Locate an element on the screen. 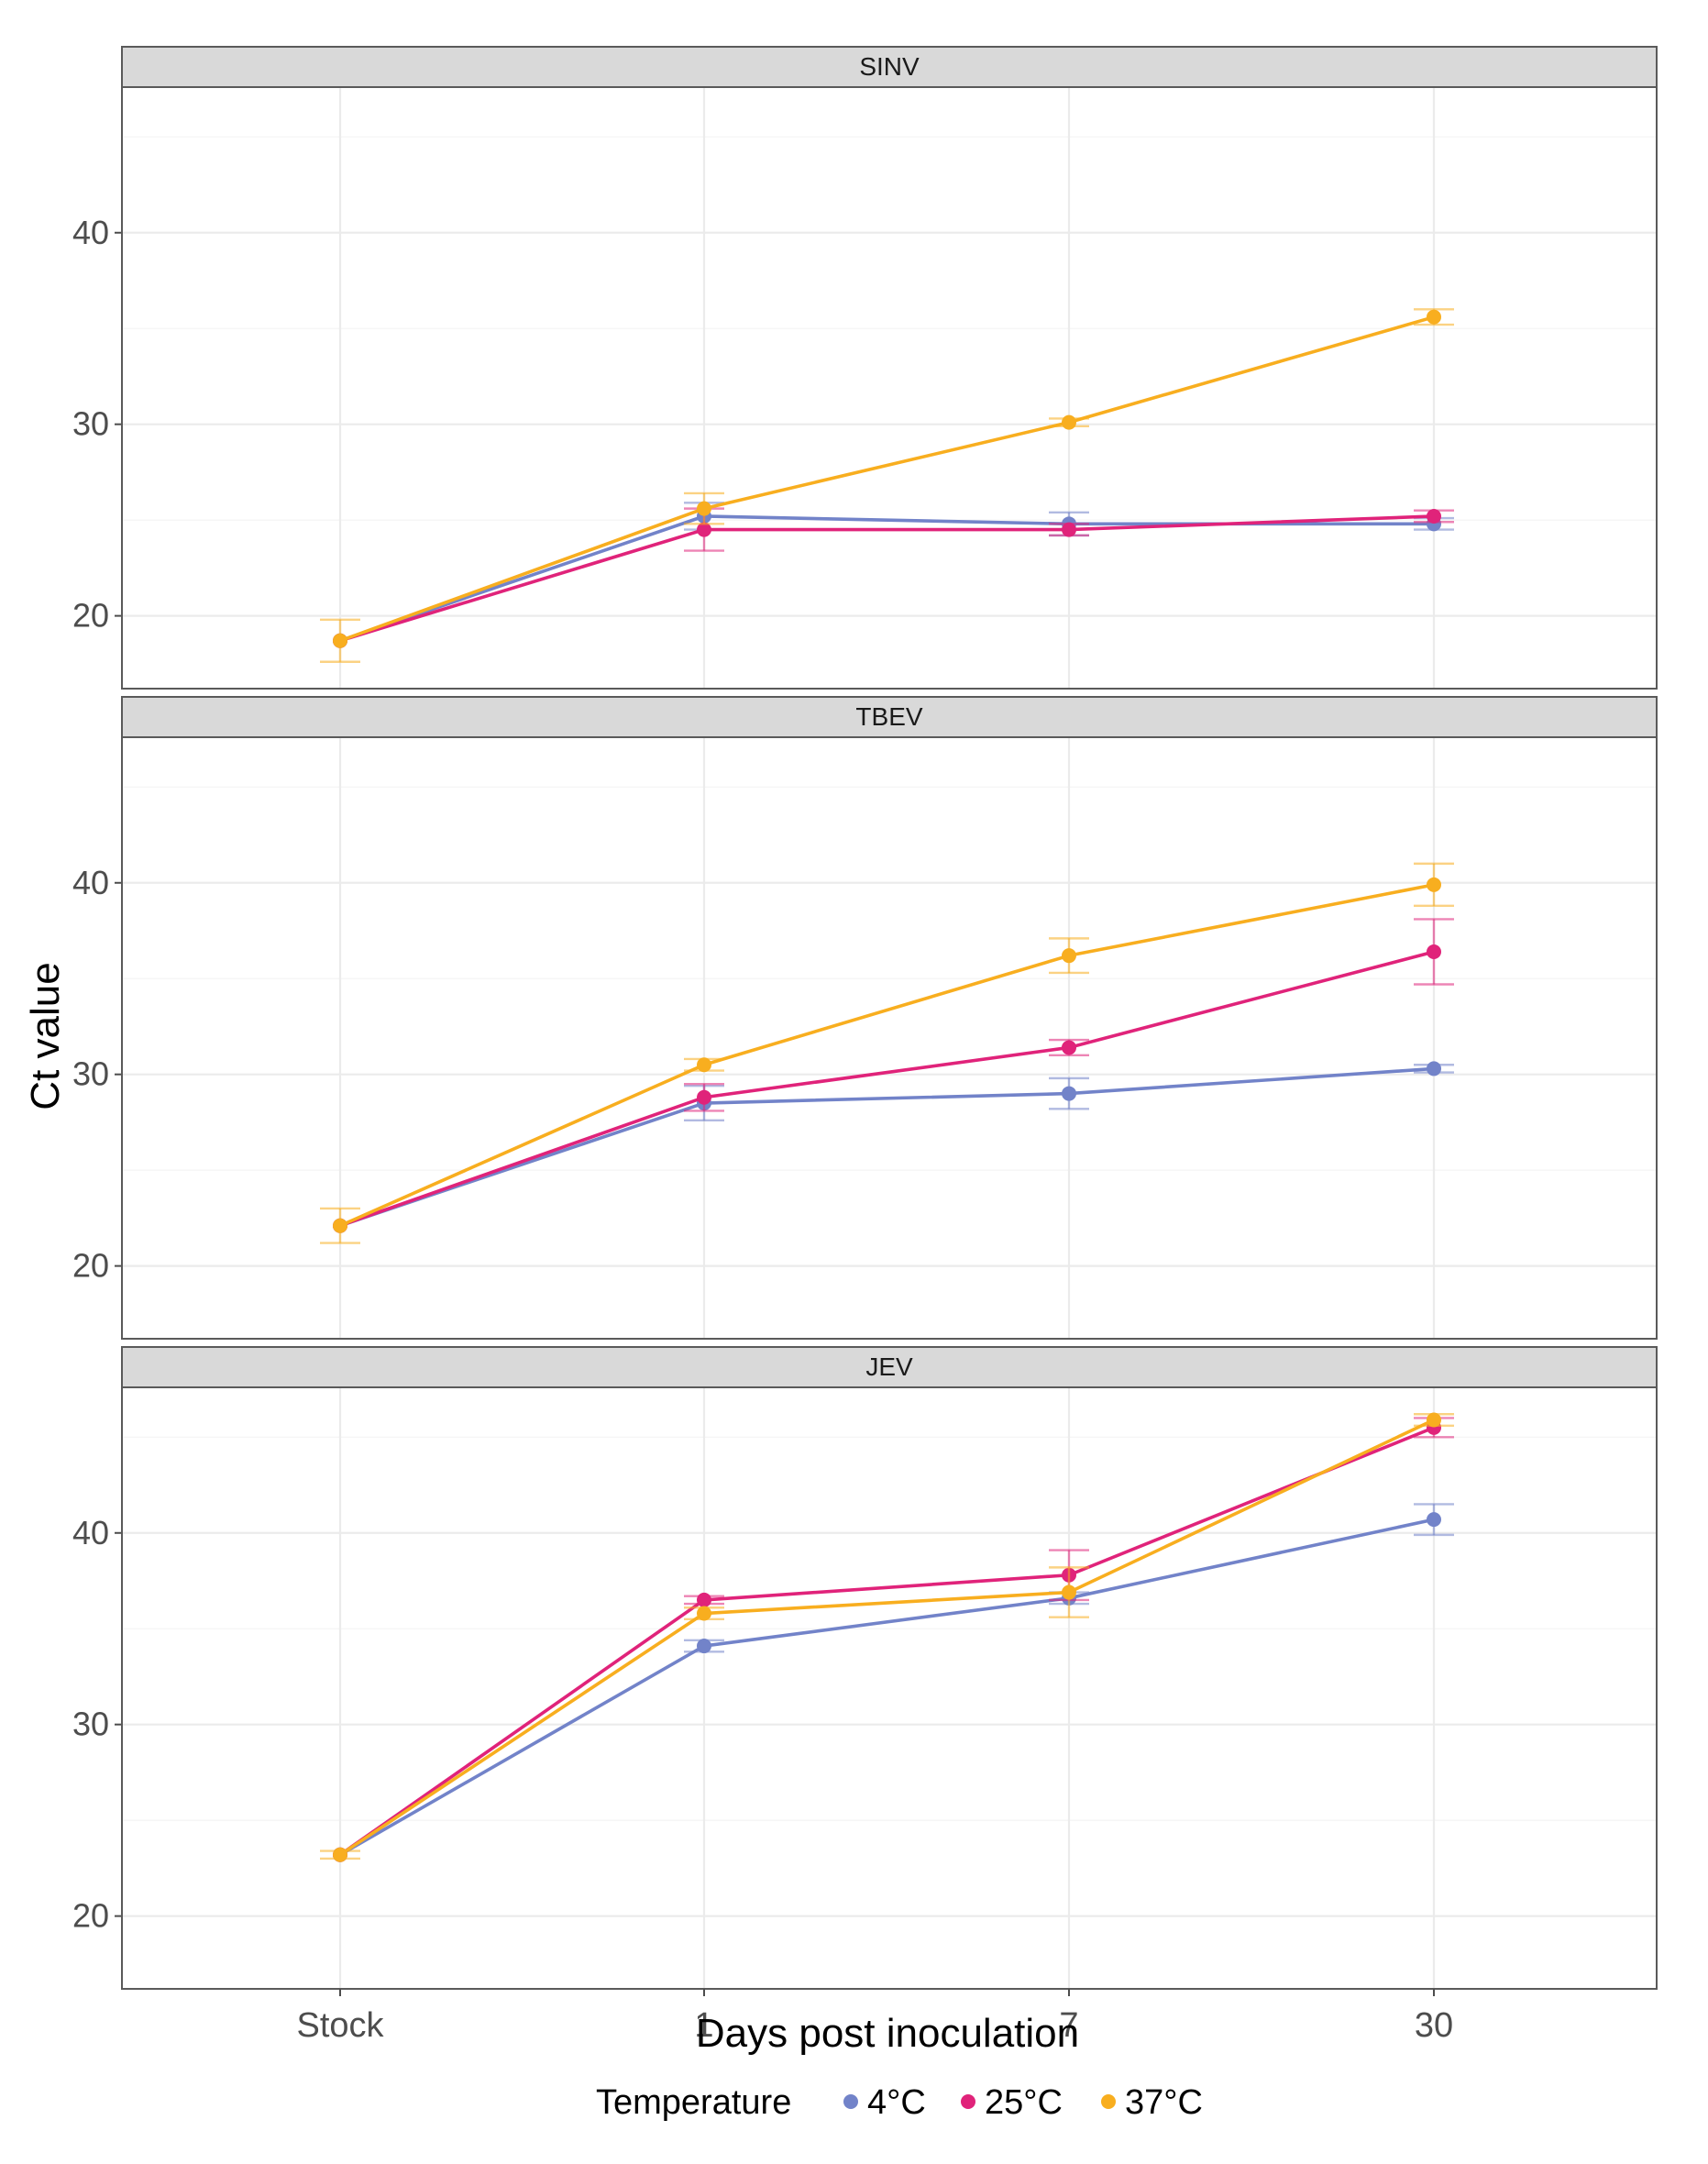  legend-label: 25°C is located at coordinates (1024, 2102).